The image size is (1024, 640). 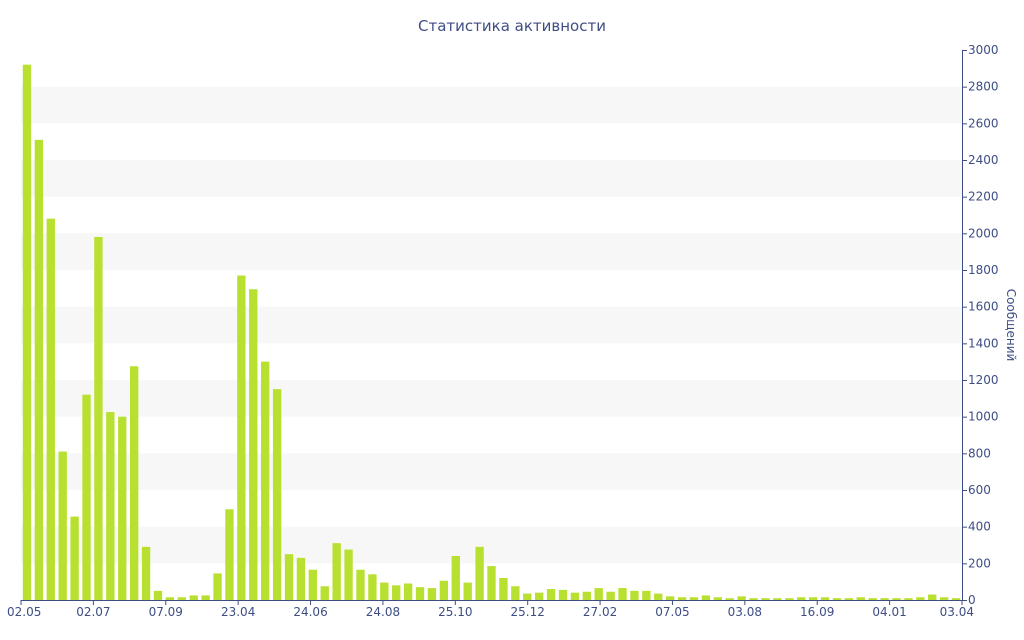 What do you see at coordinates (889, 612) in the screenshot?
I see `x-tick-label: 04.01` at bounding box center [889, 612].